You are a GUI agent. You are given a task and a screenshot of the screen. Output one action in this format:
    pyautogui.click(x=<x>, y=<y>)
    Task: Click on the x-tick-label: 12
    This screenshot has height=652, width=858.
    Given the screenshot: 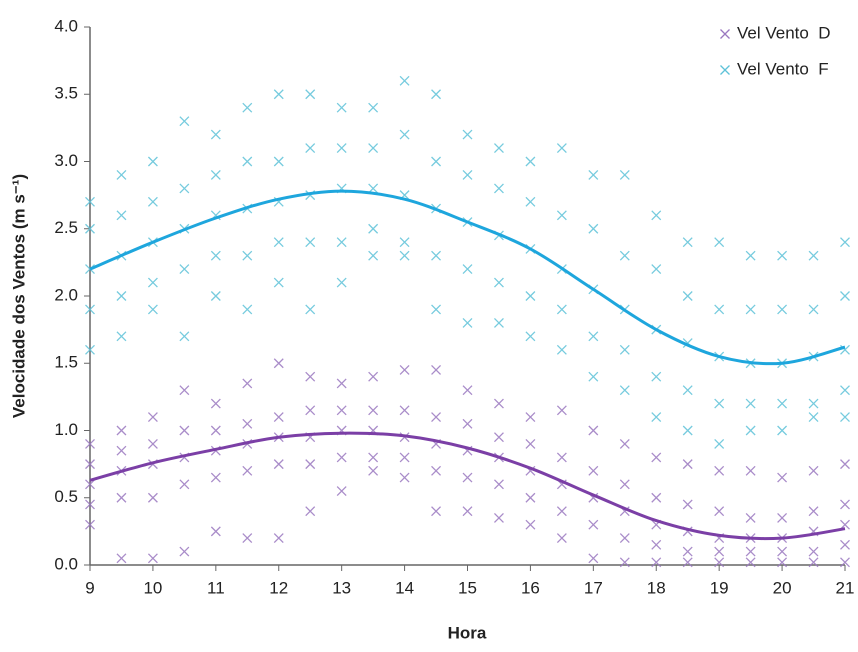 What is the action you would take?
    pyautogui.click(x=278, y=587)
    